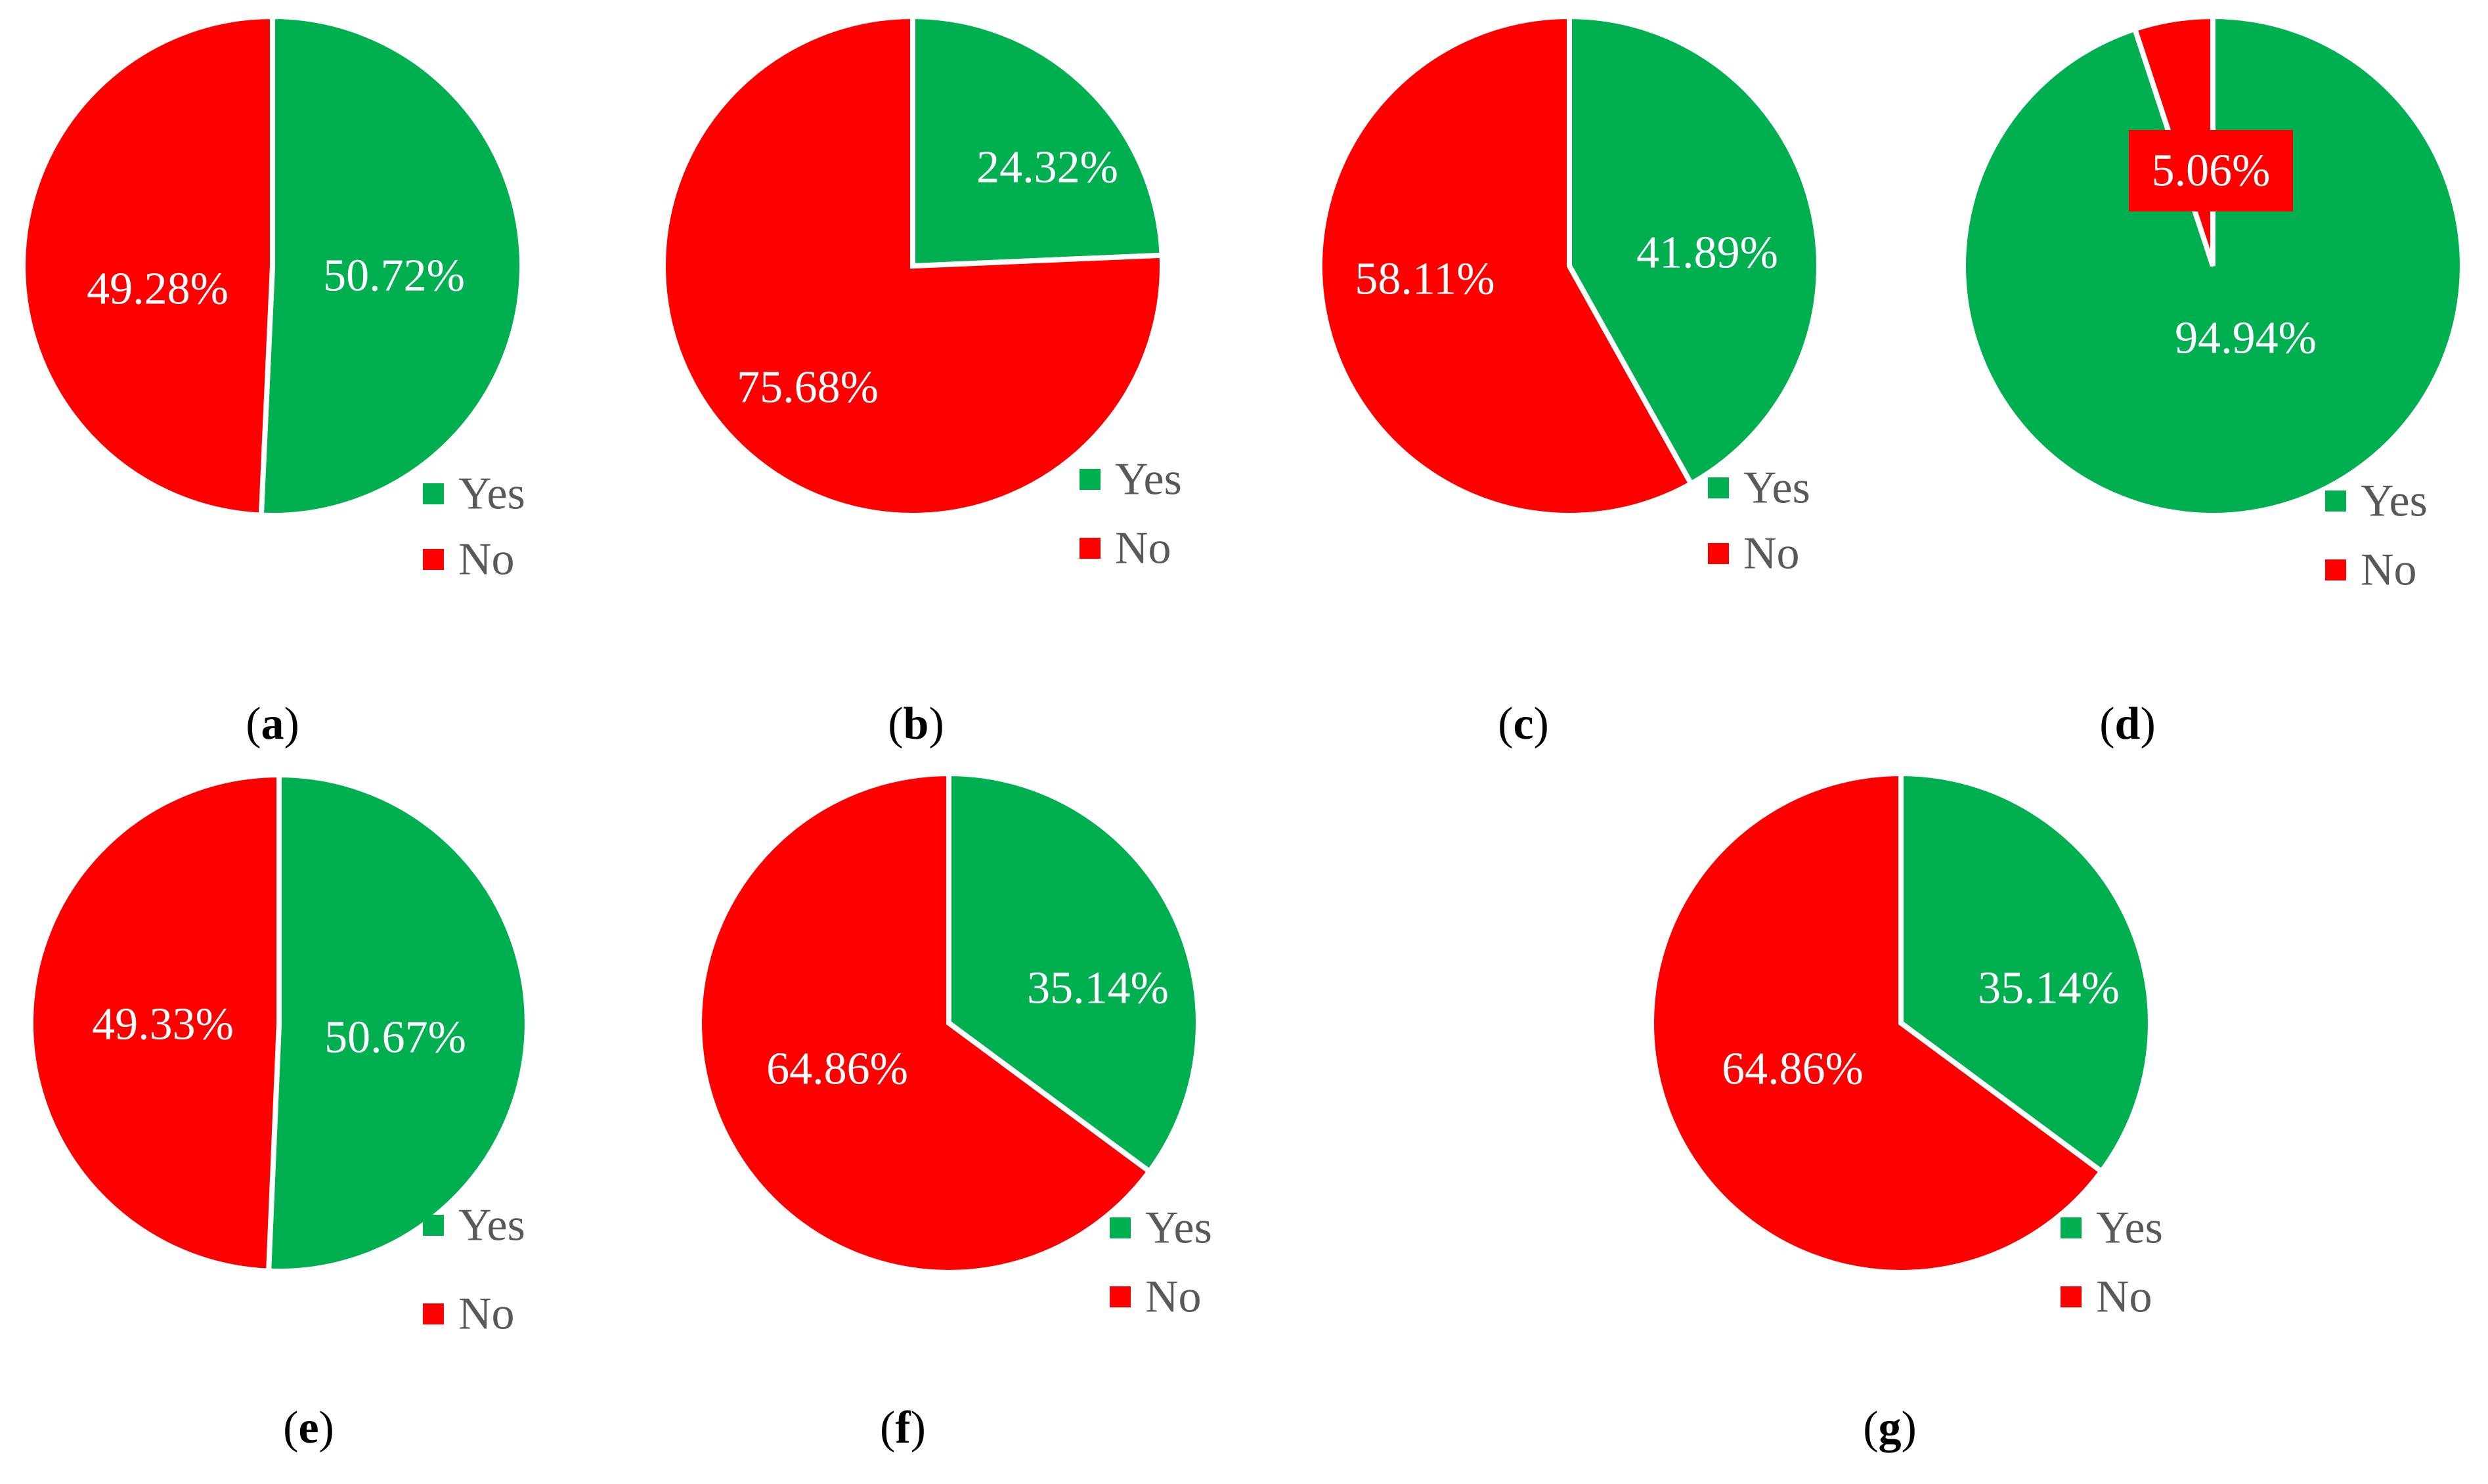 Image resolution: width=2488 pixels, height=1484 pixels. I want to click on pie-label-b-no: 75.68%, so click(808, 387).